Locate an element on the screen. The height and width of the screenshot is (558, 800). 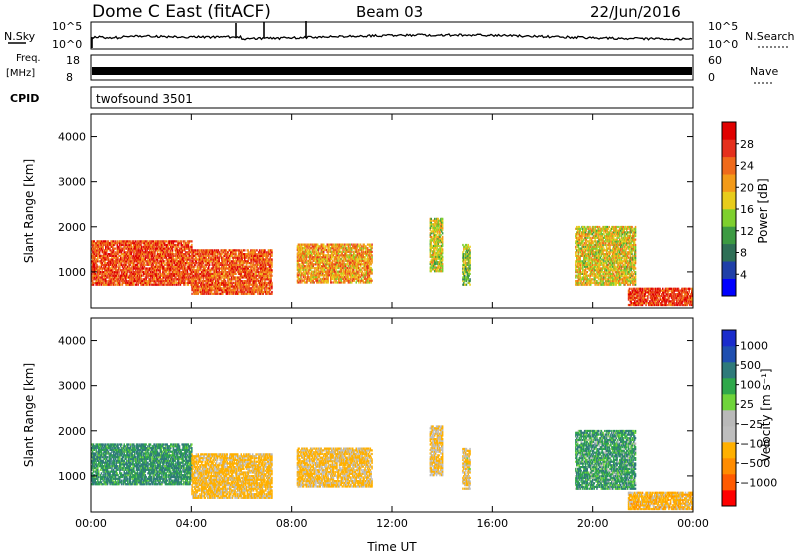
search-right-label: N.Search is located at coordinates (770, 36).